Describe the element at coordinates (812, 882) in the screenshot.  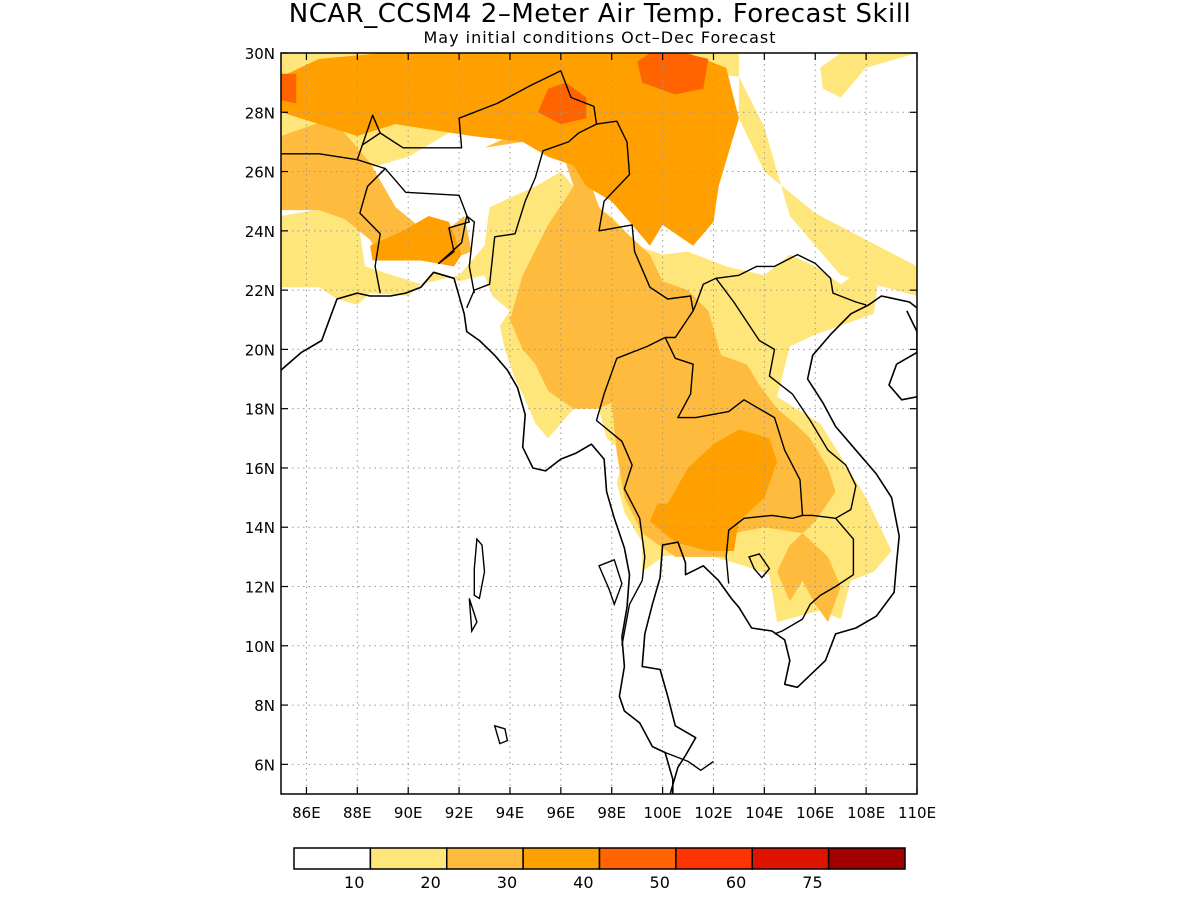
I see `colorbar-label: 75` at that location.